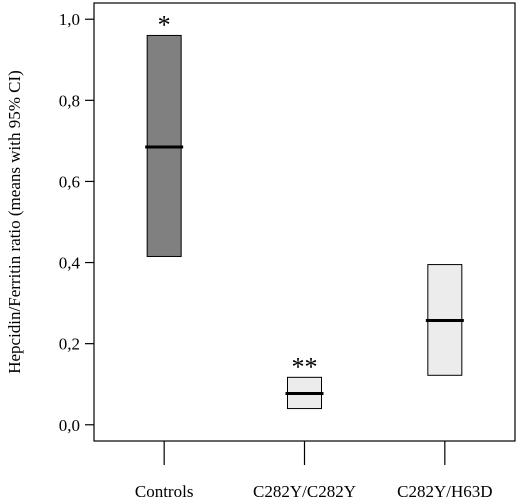 This screenshot has width=520, height=500. Describe the element at coordinates (69, 19) in the screenshot. I see `y-tick-label: 1,0` at that location.